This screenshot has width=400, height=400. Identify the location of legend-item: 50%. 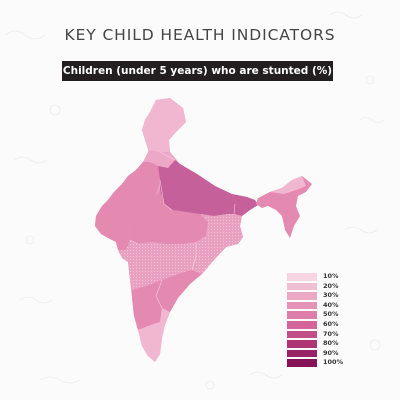
(315, 315).